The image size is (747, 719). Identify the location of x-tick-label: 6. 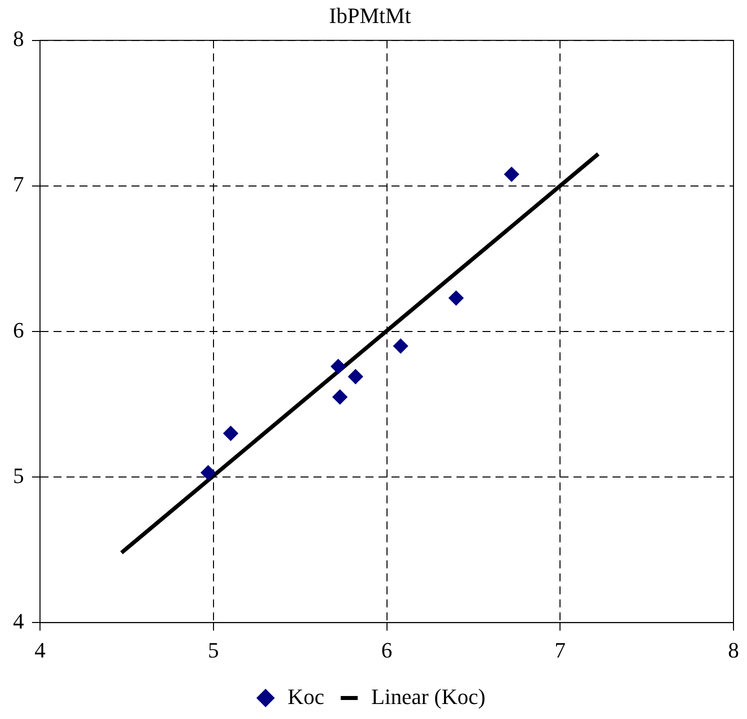
(386, 650).